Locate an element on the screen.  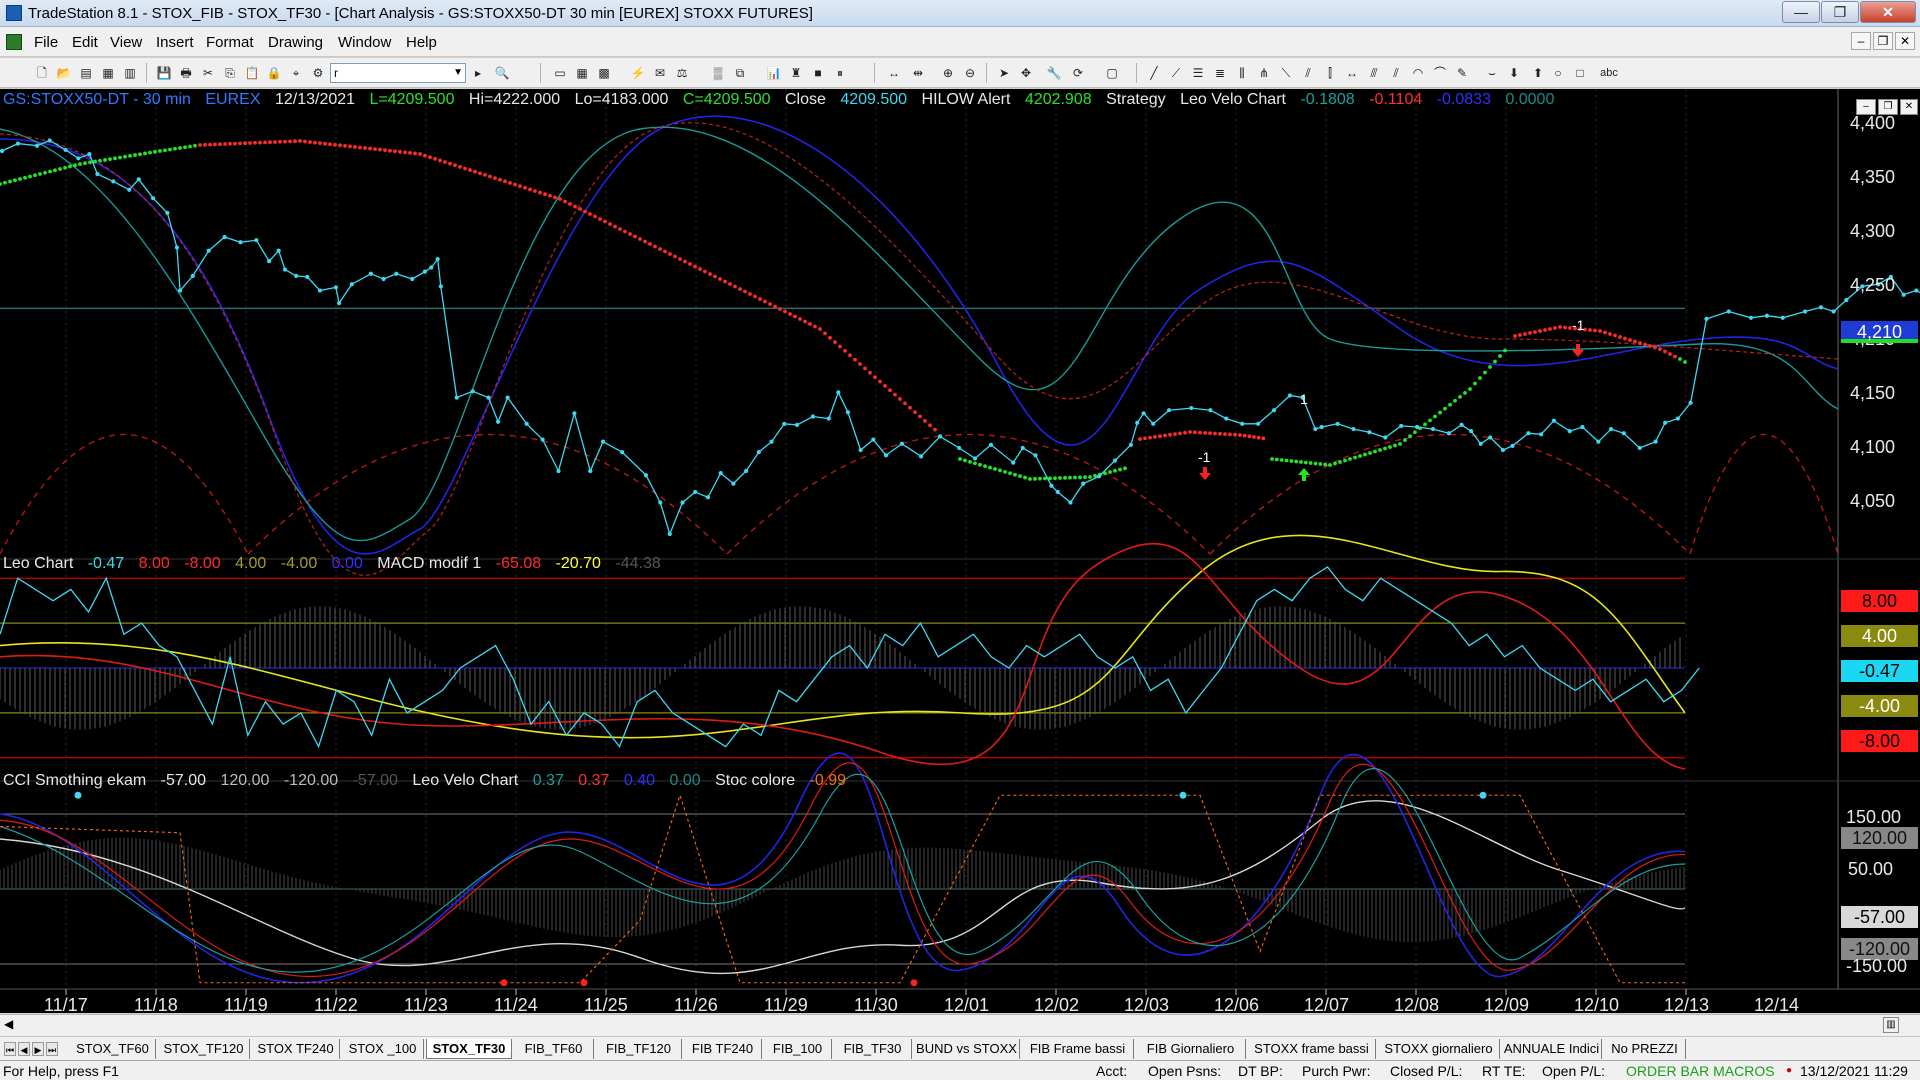
close-button: ✕ is located at coordinates (1888, 12).